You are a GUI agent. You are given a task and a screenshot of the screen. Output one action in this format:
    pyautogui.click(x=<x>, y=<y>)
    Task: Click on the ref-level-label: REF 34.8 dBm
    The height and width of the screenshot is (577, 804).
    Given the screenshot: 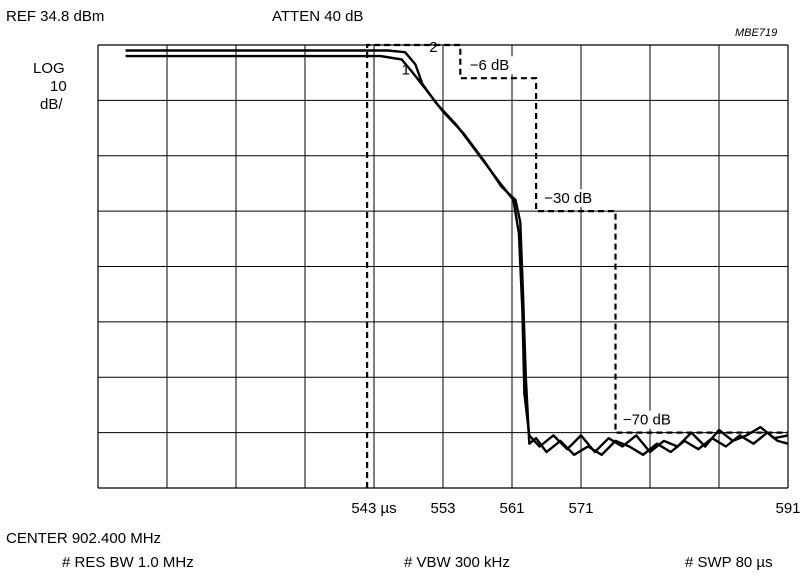 What is the action you would take?
    pyautogui.click(x=55, y=16)
    